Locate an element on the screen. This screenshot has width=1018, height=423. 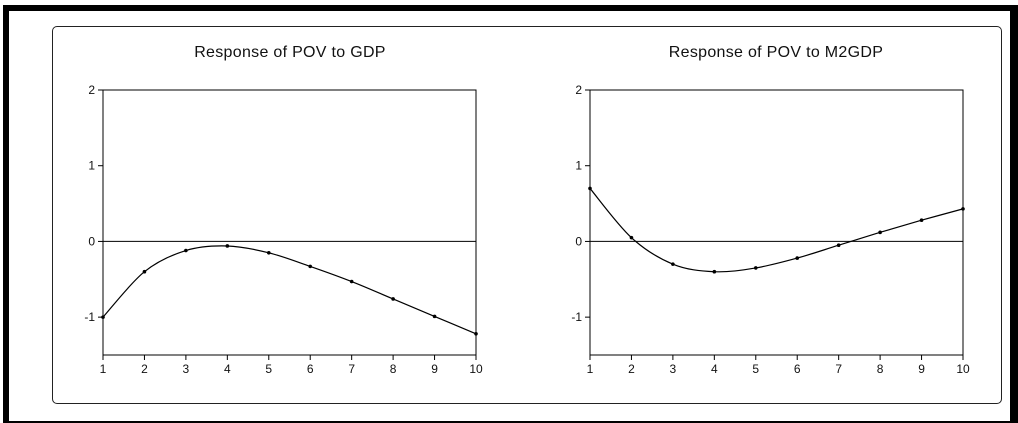
chart-title: Response of POV to M2GDP is located at coordinates (776, 52).